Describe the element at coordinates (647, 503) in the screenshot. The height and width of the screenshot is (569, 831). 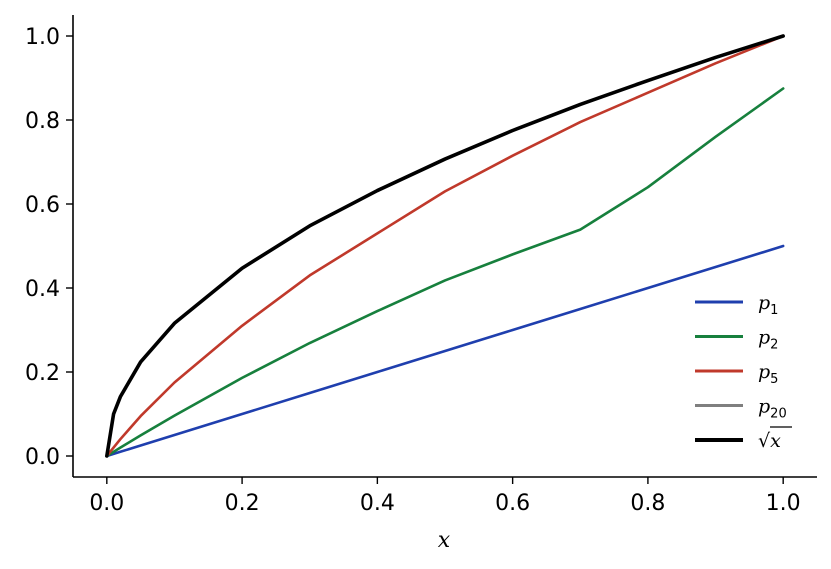
I see `x-tick-label: 0.8` at that location.